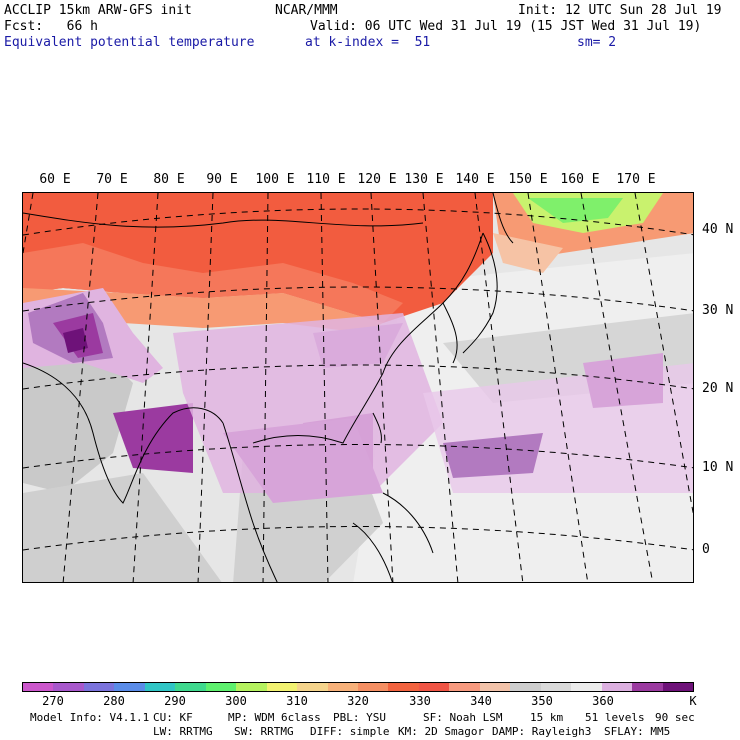 The width and height of the screenshot is (740, 740). Describe the element at coordinates (547, 717) in the screenshot. I see `resolution: 15 km` at that location.